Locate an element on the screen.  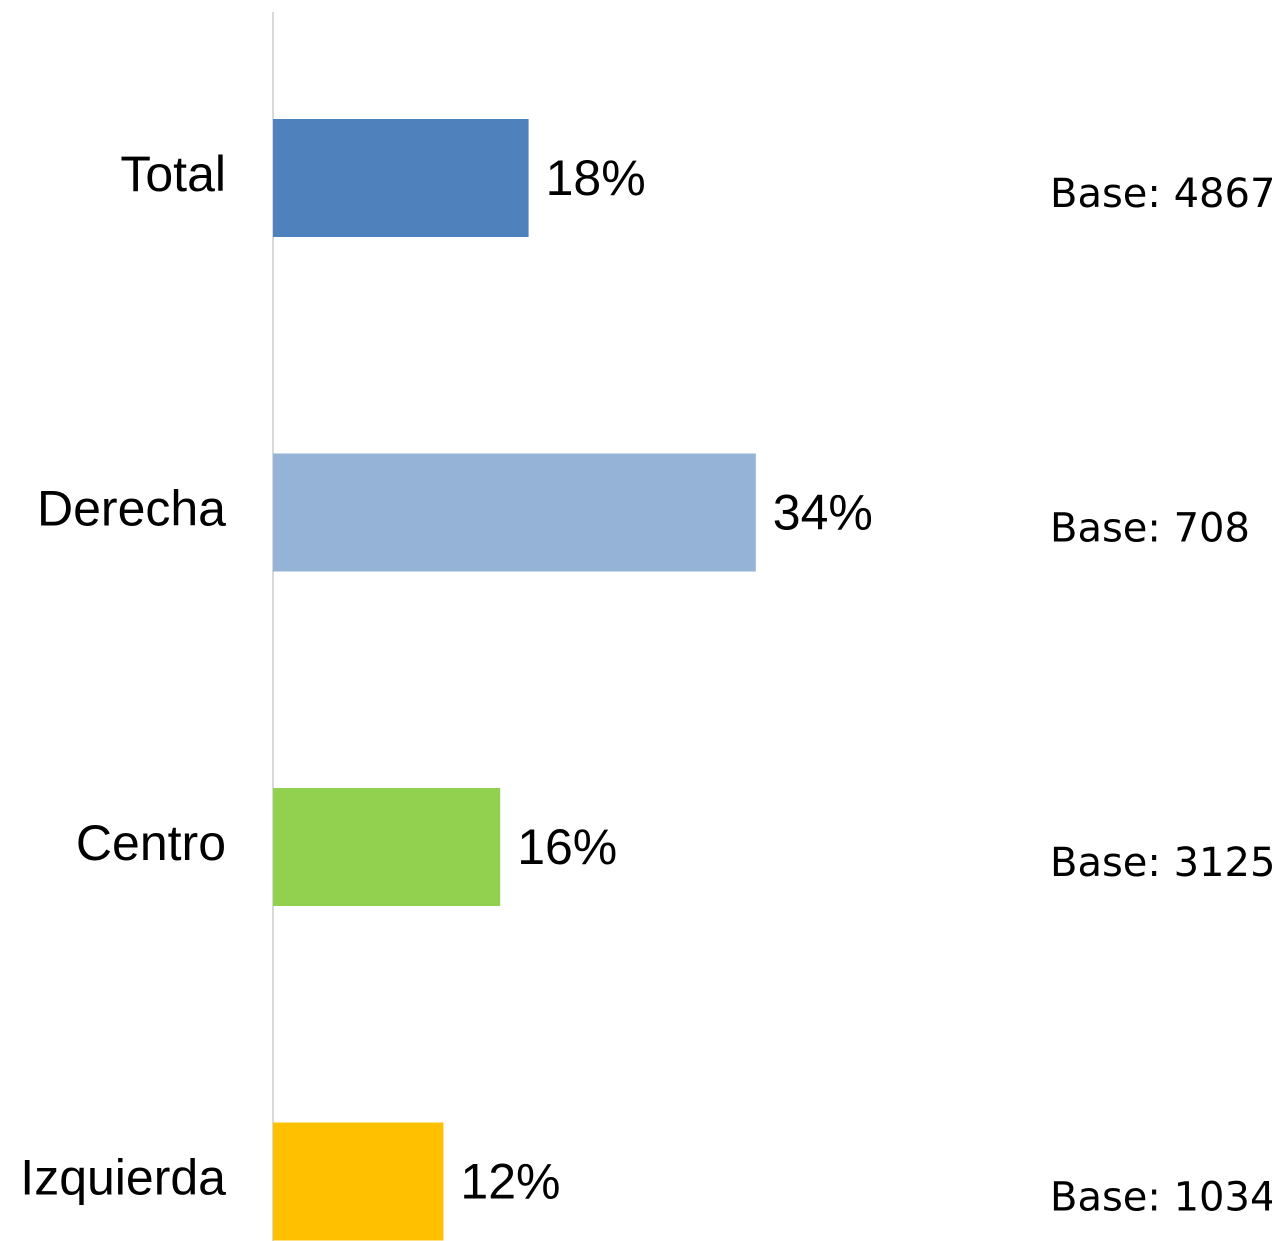
value-label: 12% is located at coordinates (510, 1182).